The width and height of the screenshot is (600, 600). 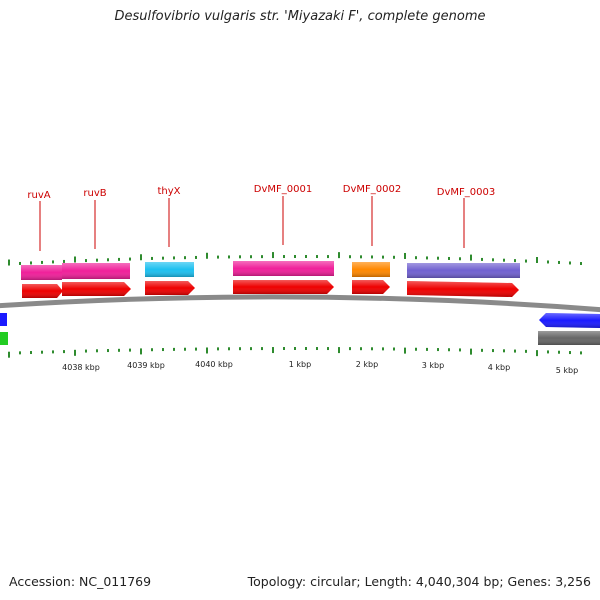 What do you see at coordinates (466, 192) in the screenshot?
I see `gene-label-DvMF_0003: DvMF_0003` at bounding box center [466, 192].